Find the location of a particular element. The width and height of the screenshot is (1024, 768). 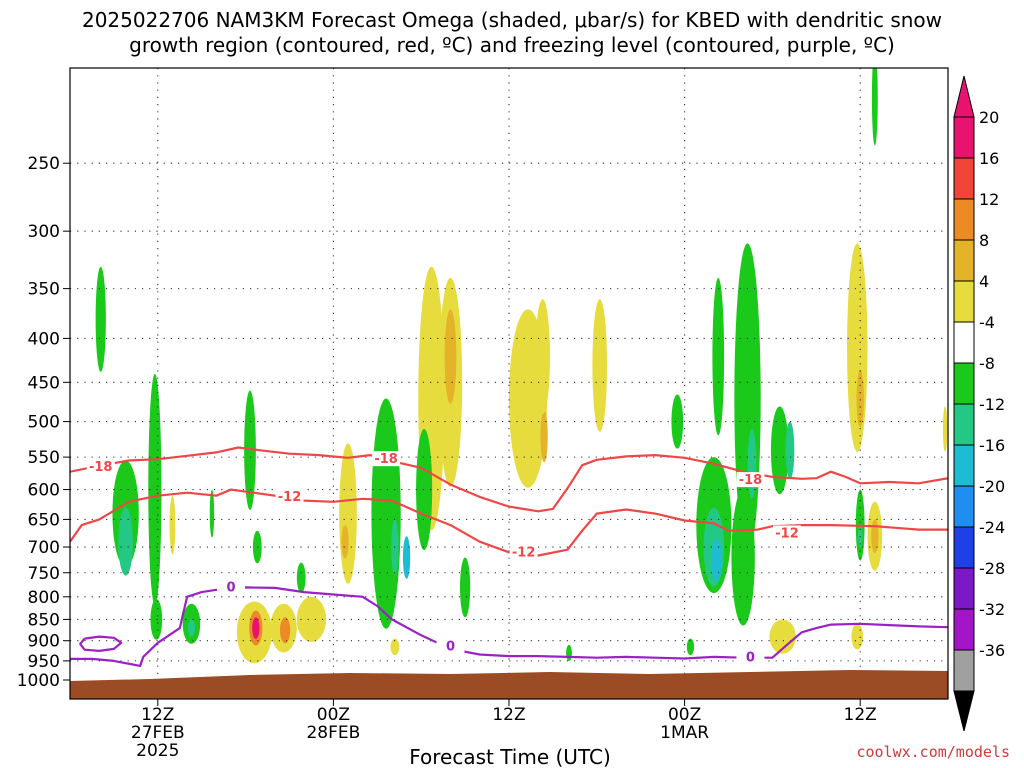

contour-label-bg--12-1 is located at coordinates (523, 552).